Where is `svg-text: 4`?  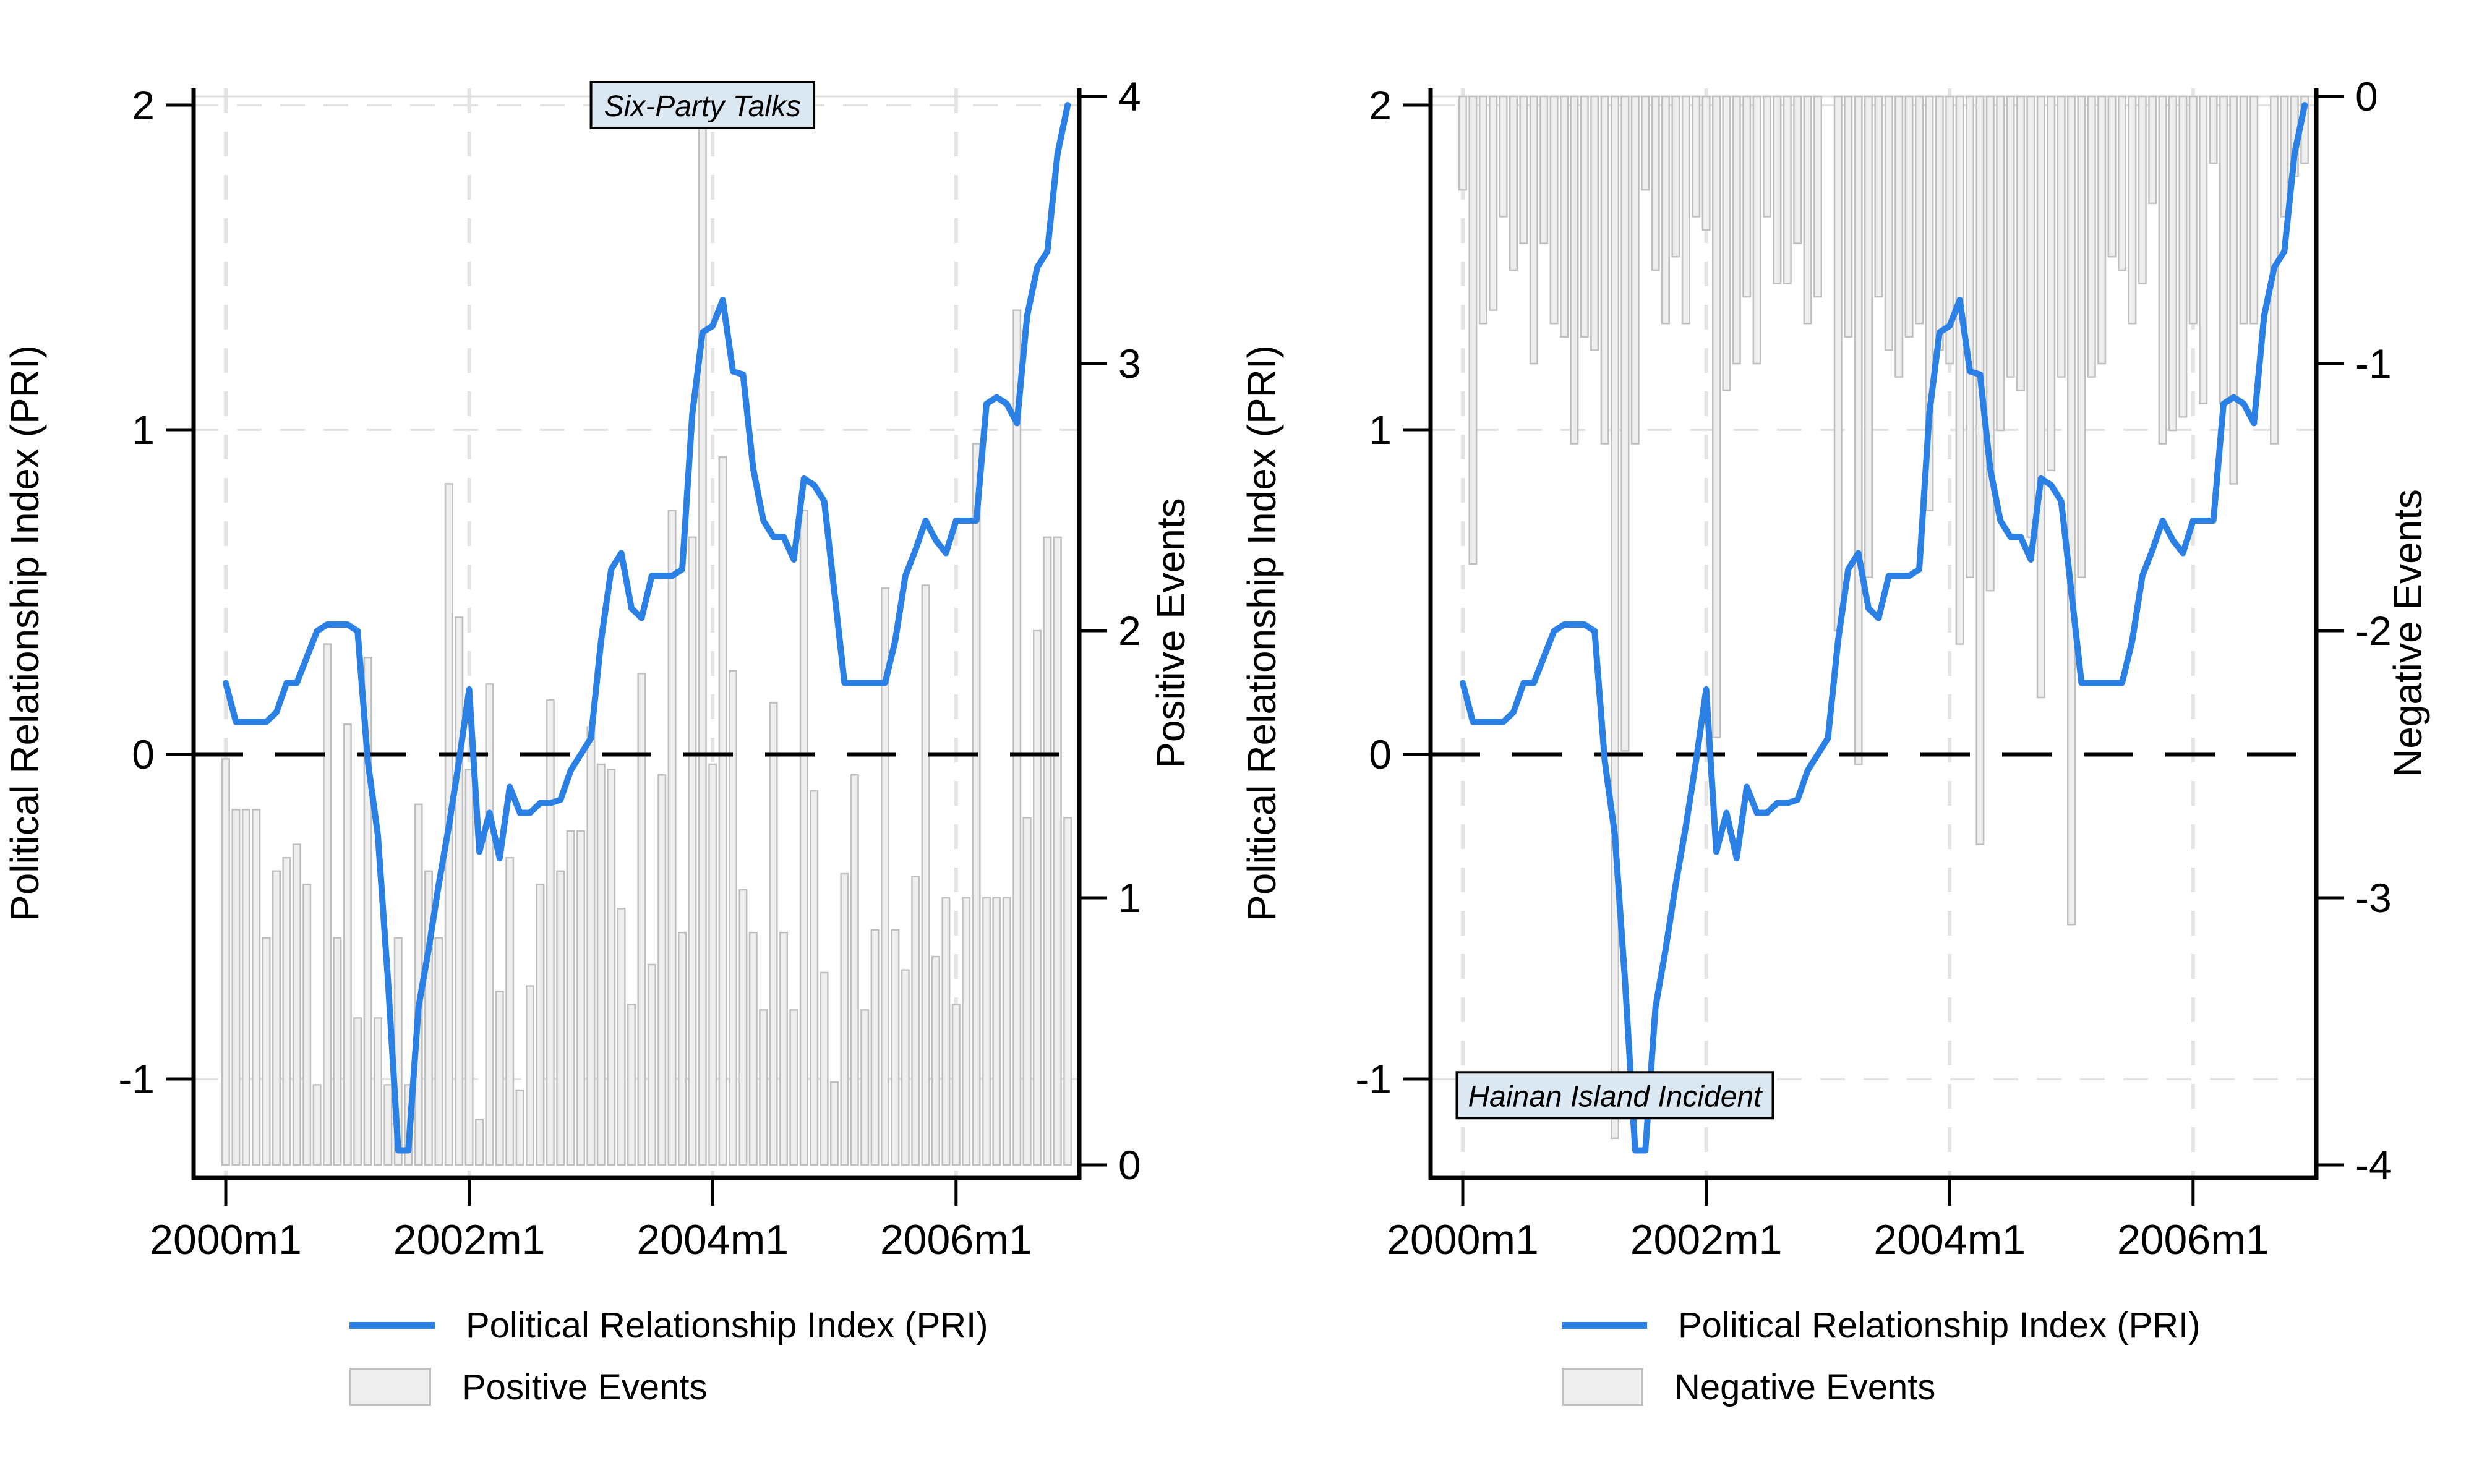
svg-text: 4 is located at coordinates (1129, 96).